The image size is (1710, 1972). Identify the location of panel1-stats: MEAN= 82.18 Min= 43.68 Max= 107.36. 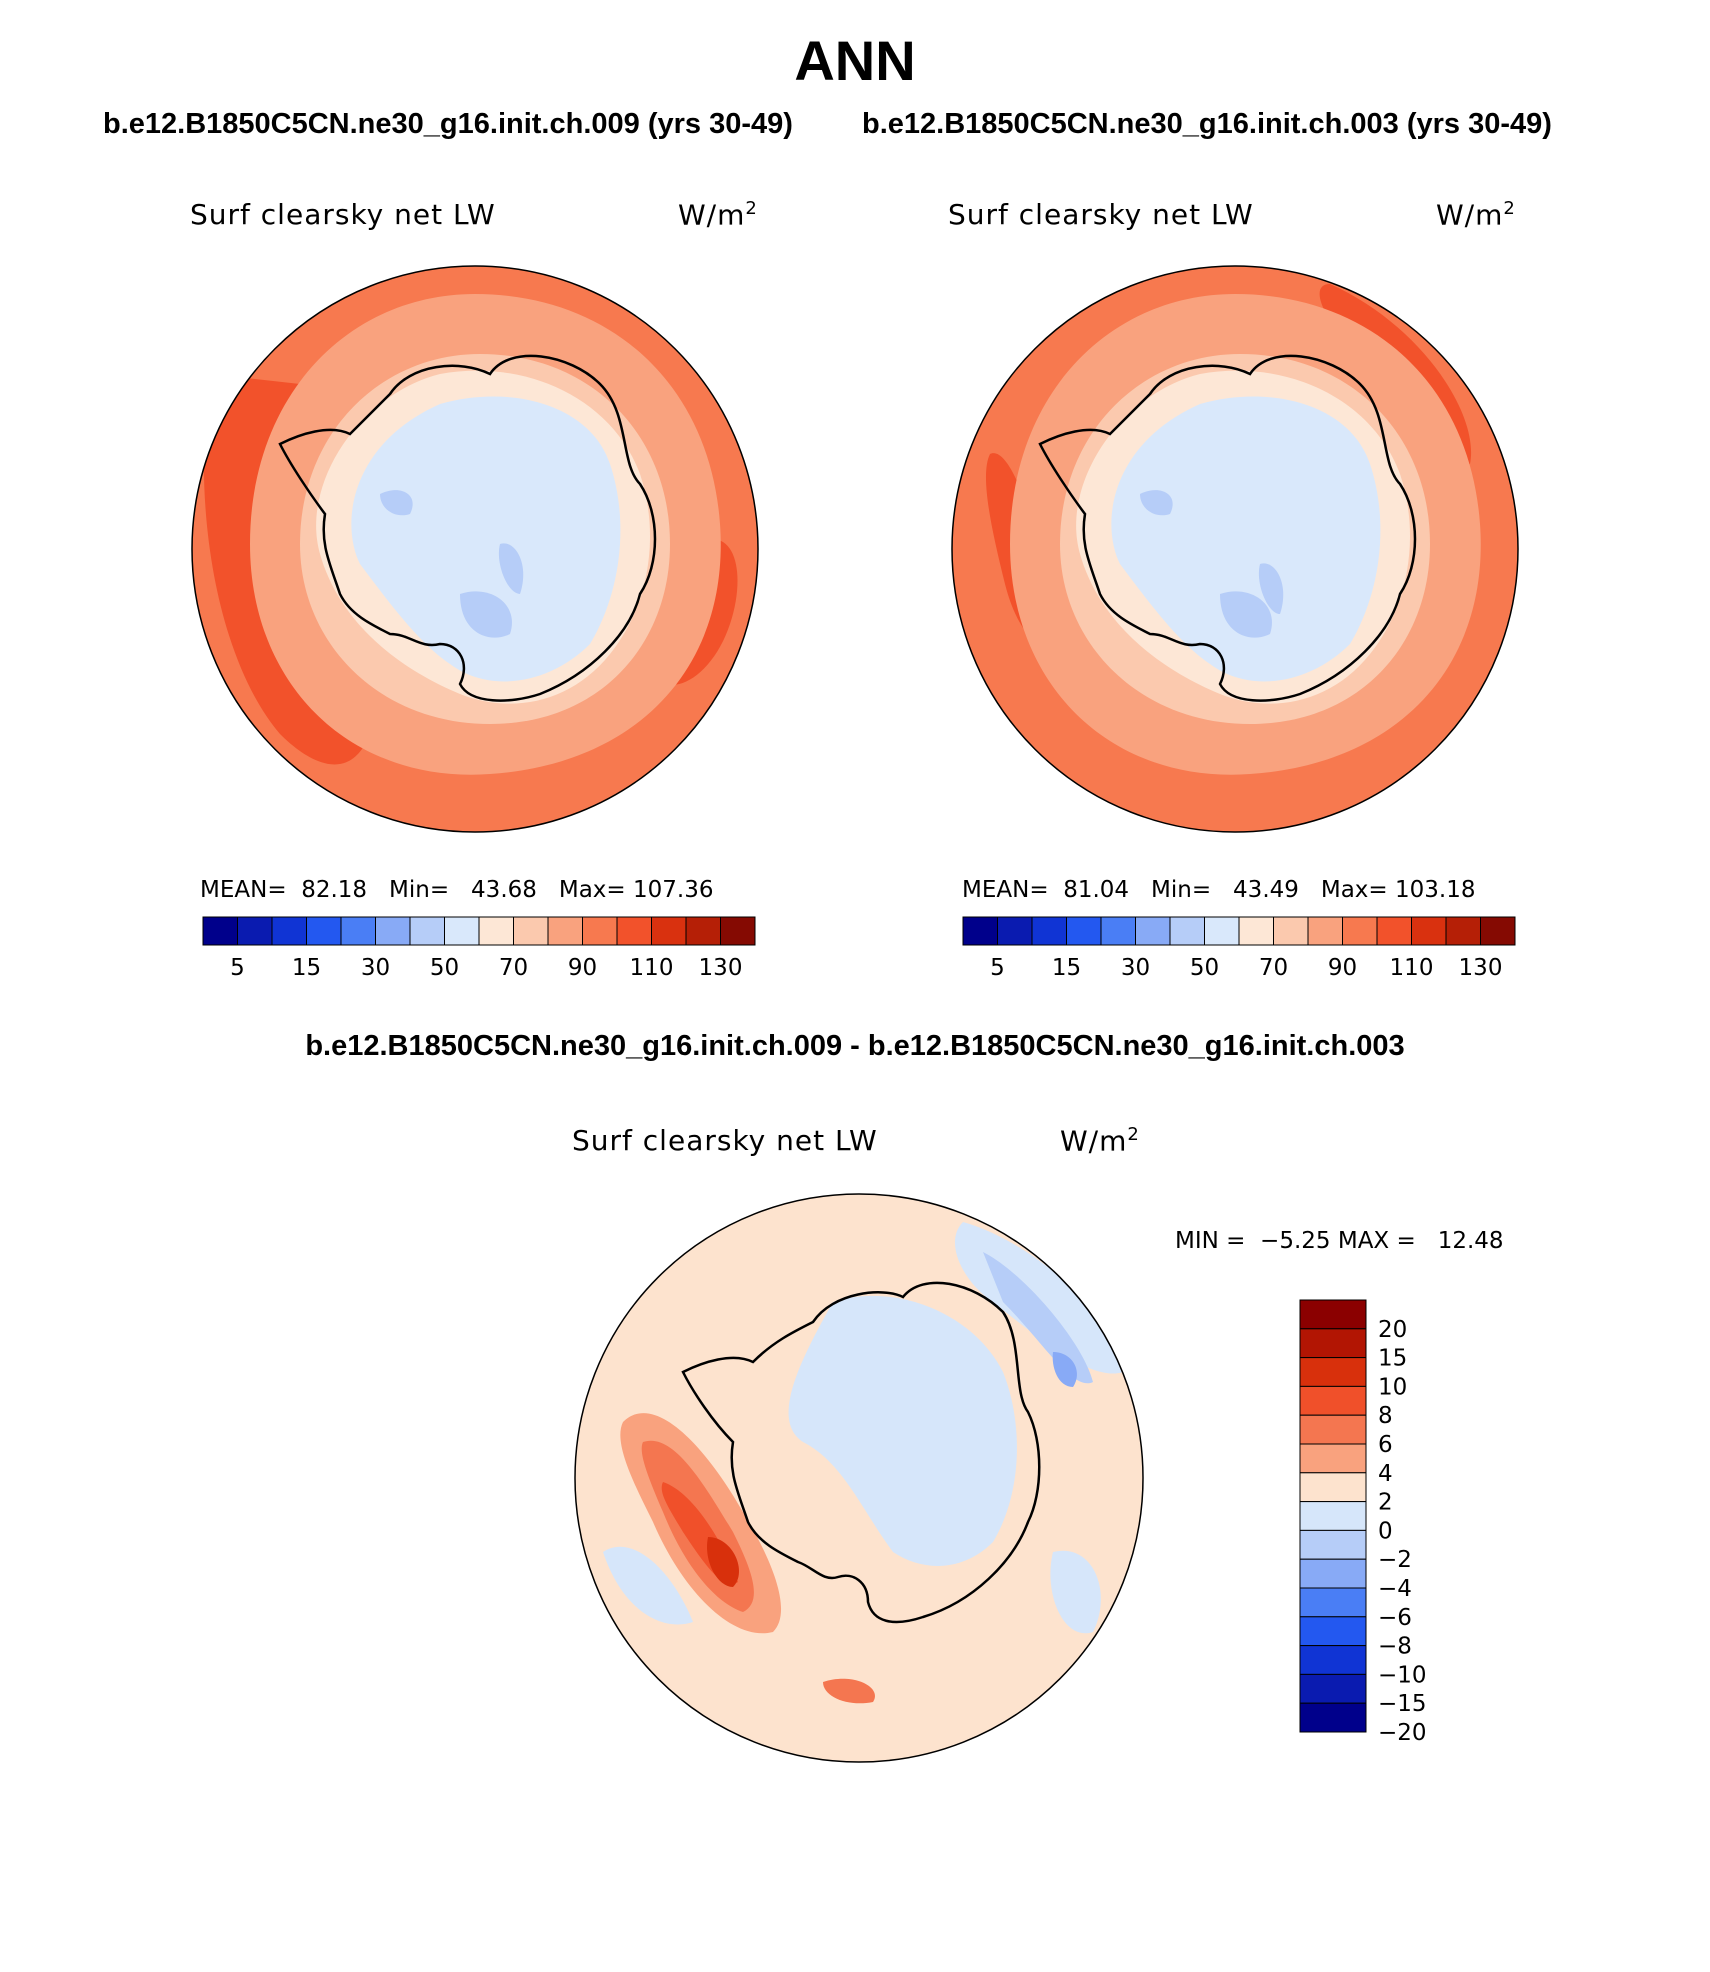
(457, 890).